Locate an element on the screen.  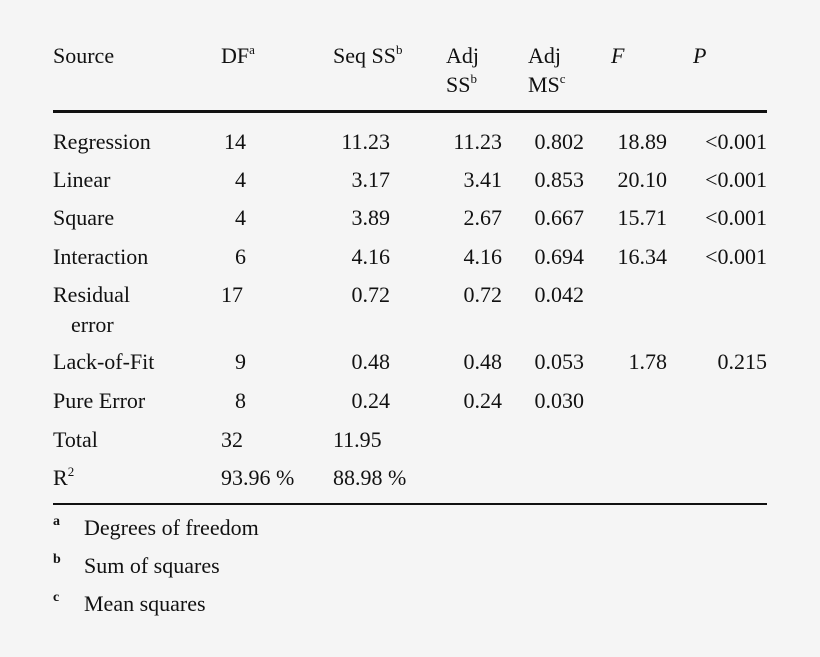
row-source: Linear is located at coordinates (82, 179).